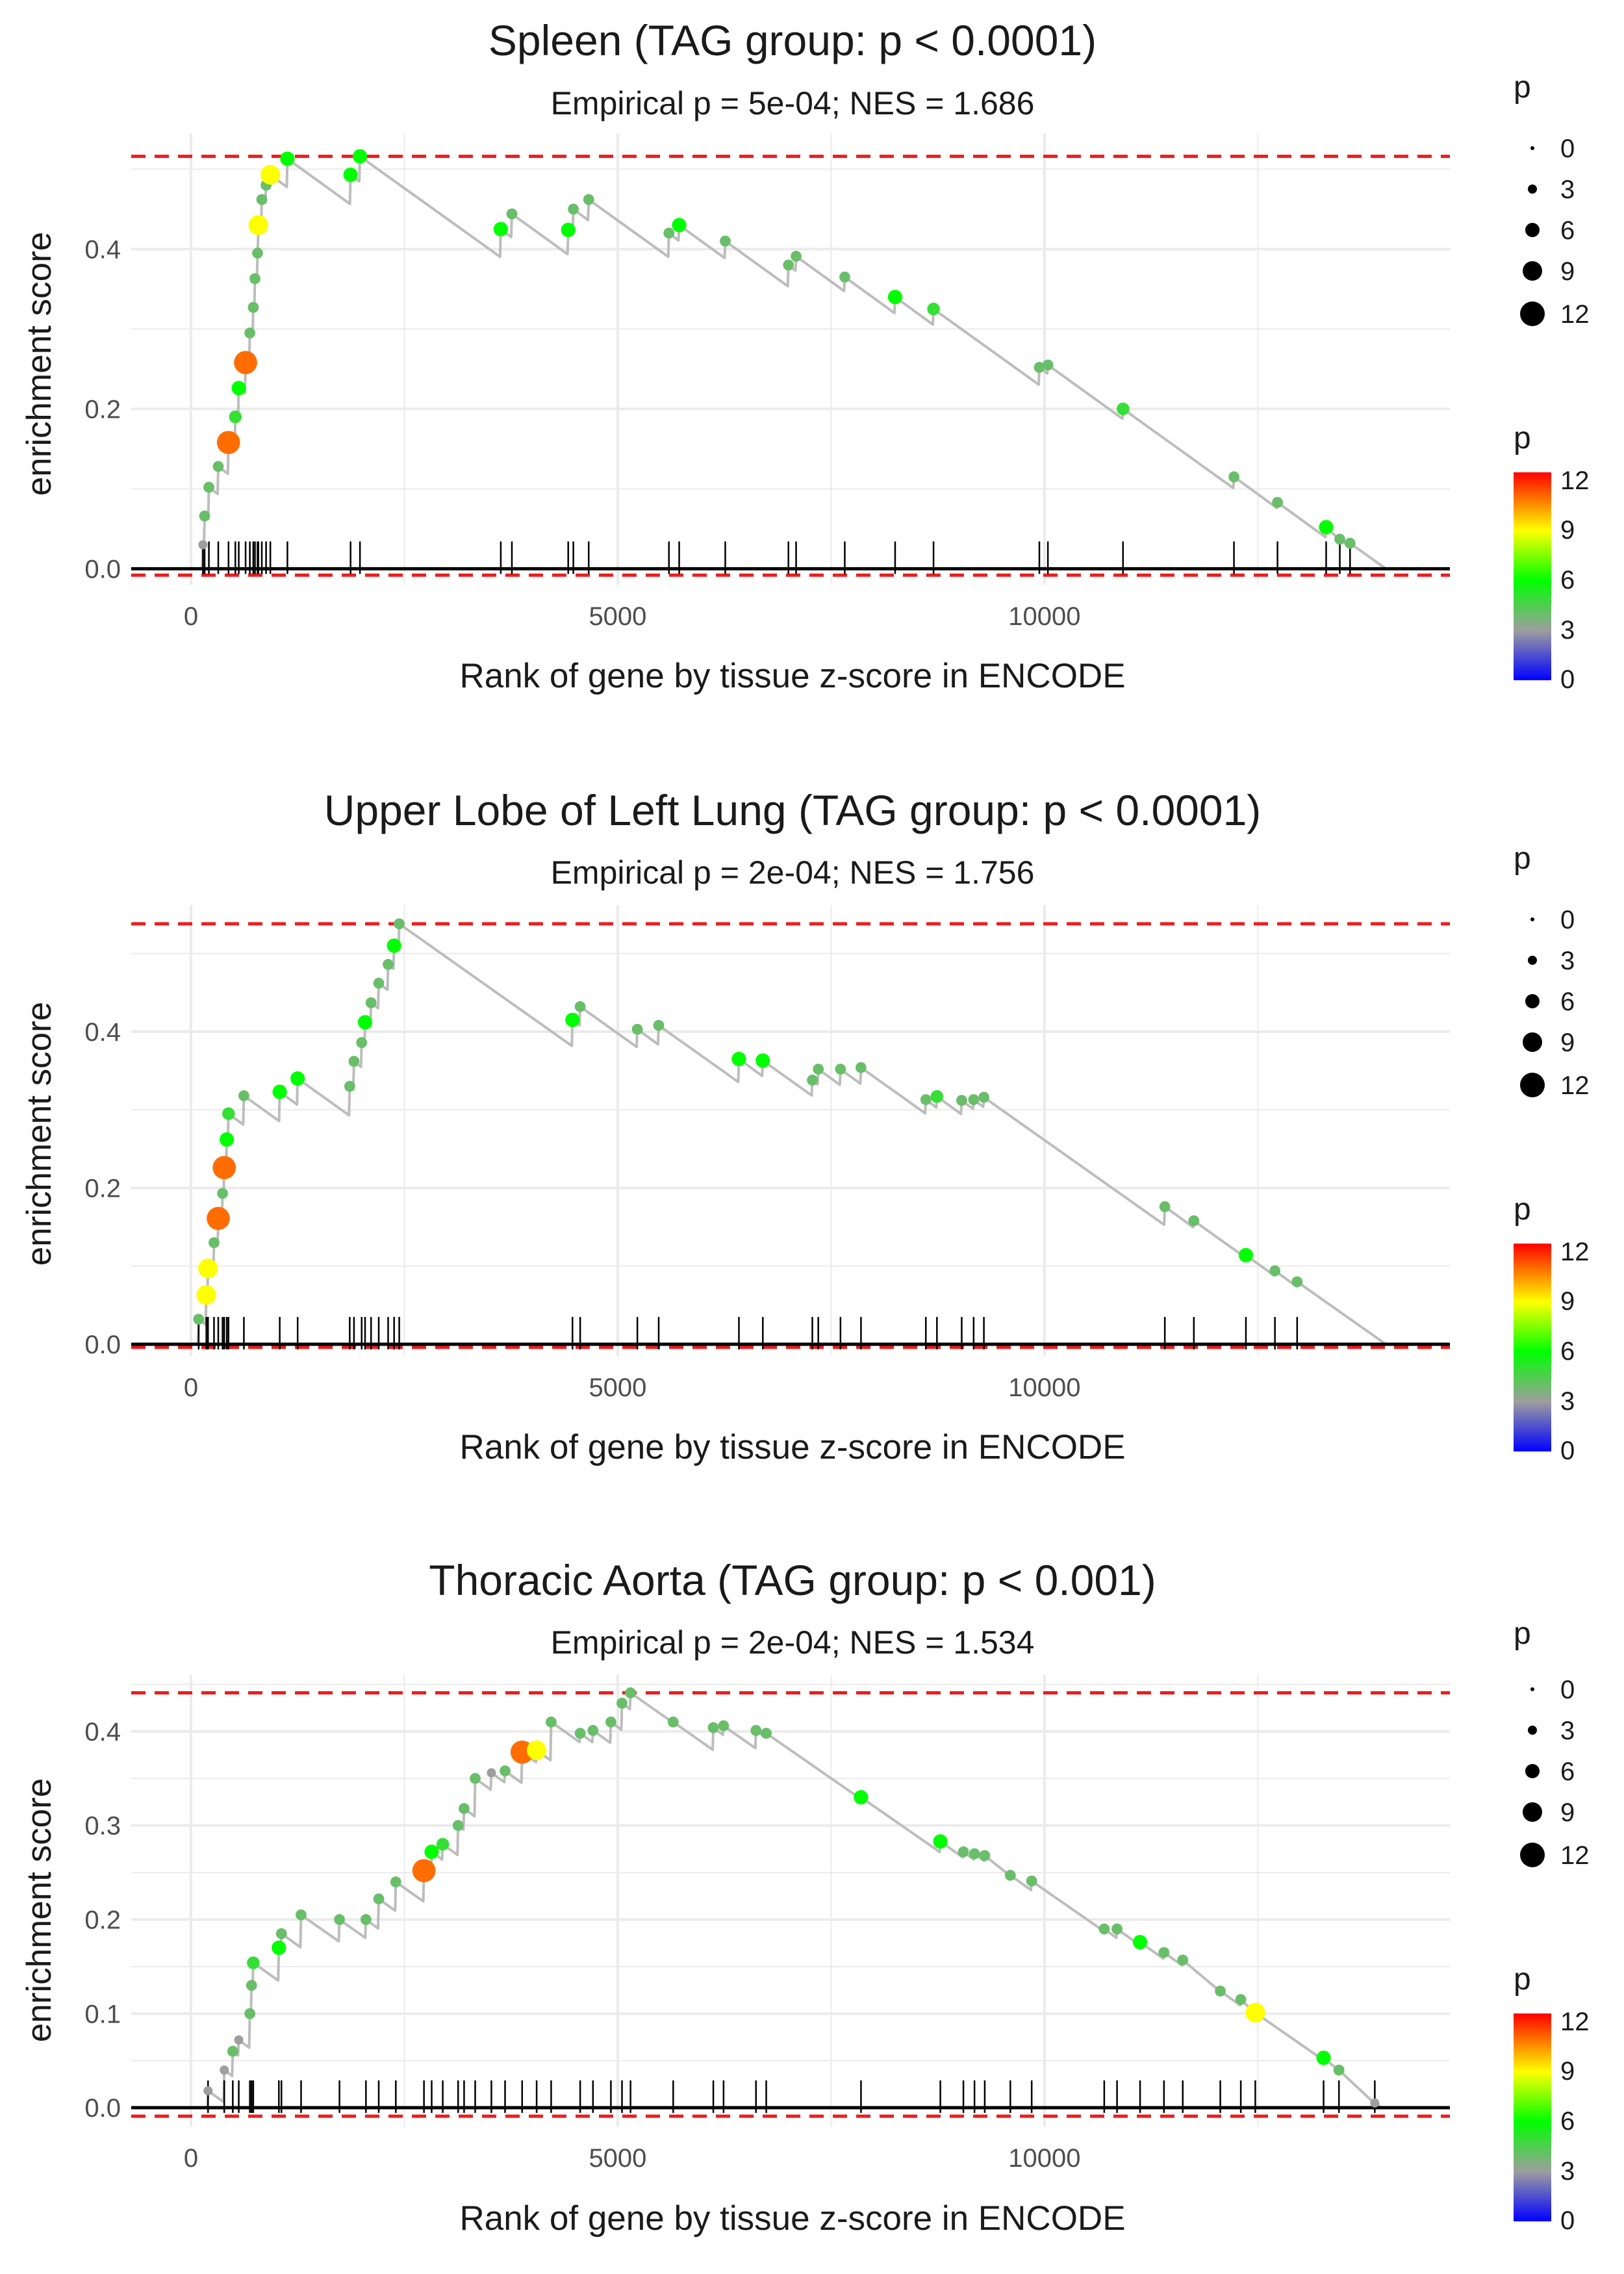 The height and width of the screenshot is (2274, 1624). What do you see at coordinates (1567, 148) in the screenshot?
I see `legend-size-label: 0` at bounding box center [1567, 148].